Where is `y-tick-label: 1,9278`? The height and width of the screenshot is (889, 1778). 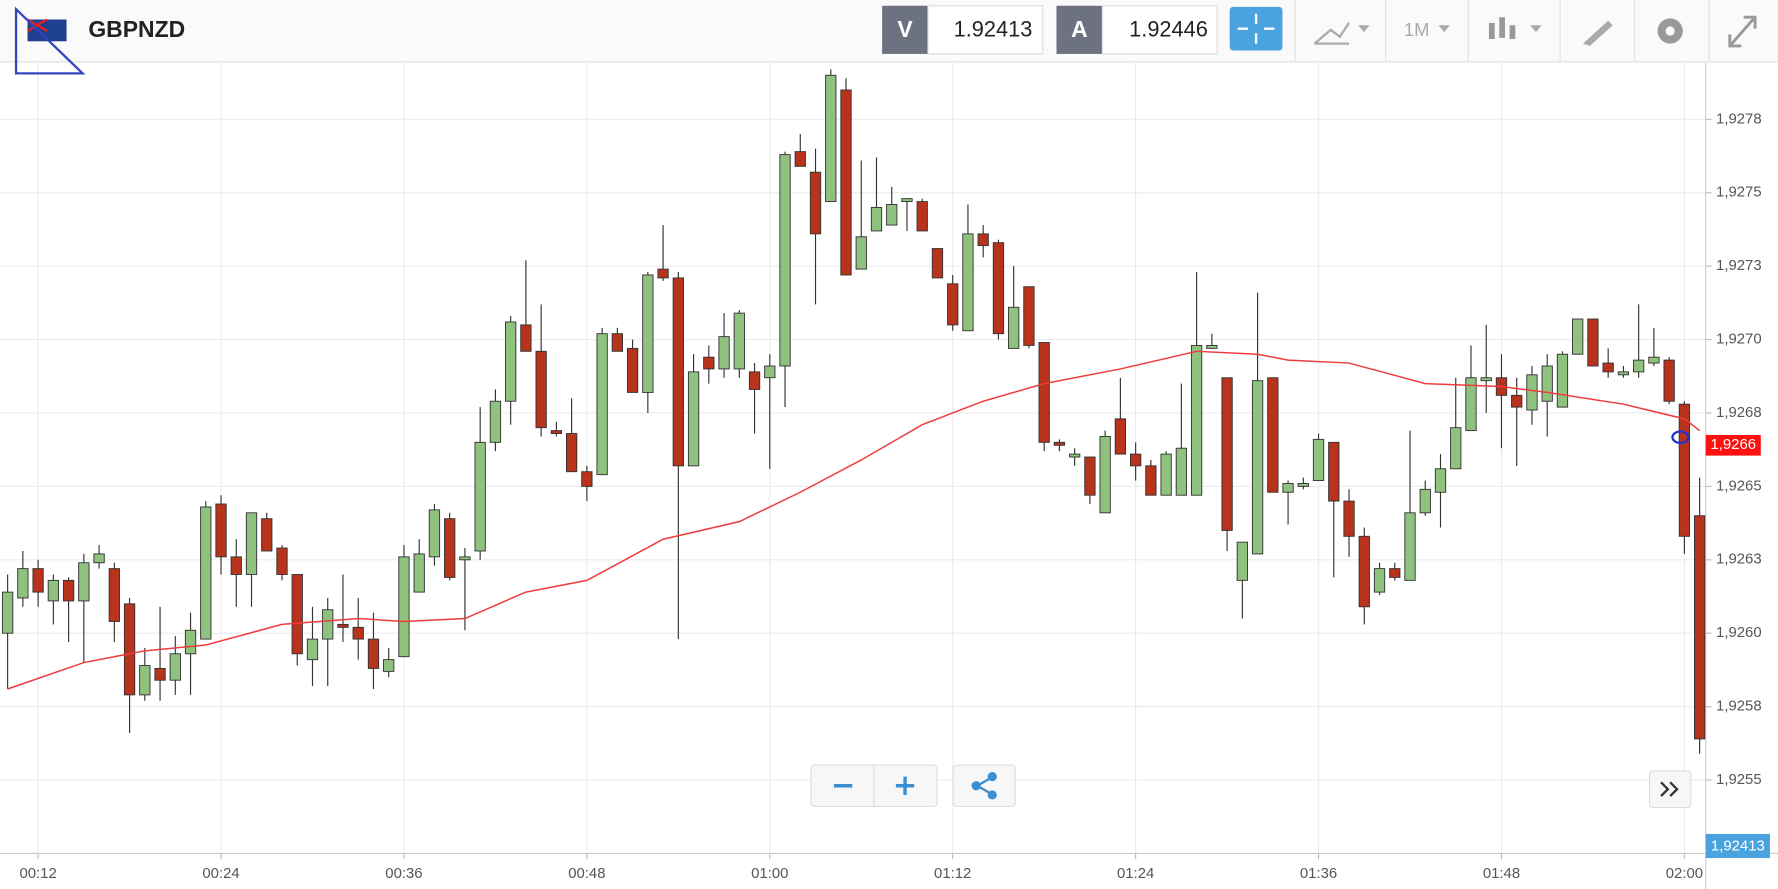 y-tick-label: 1,9278 is located at coordinates (1739, 119).